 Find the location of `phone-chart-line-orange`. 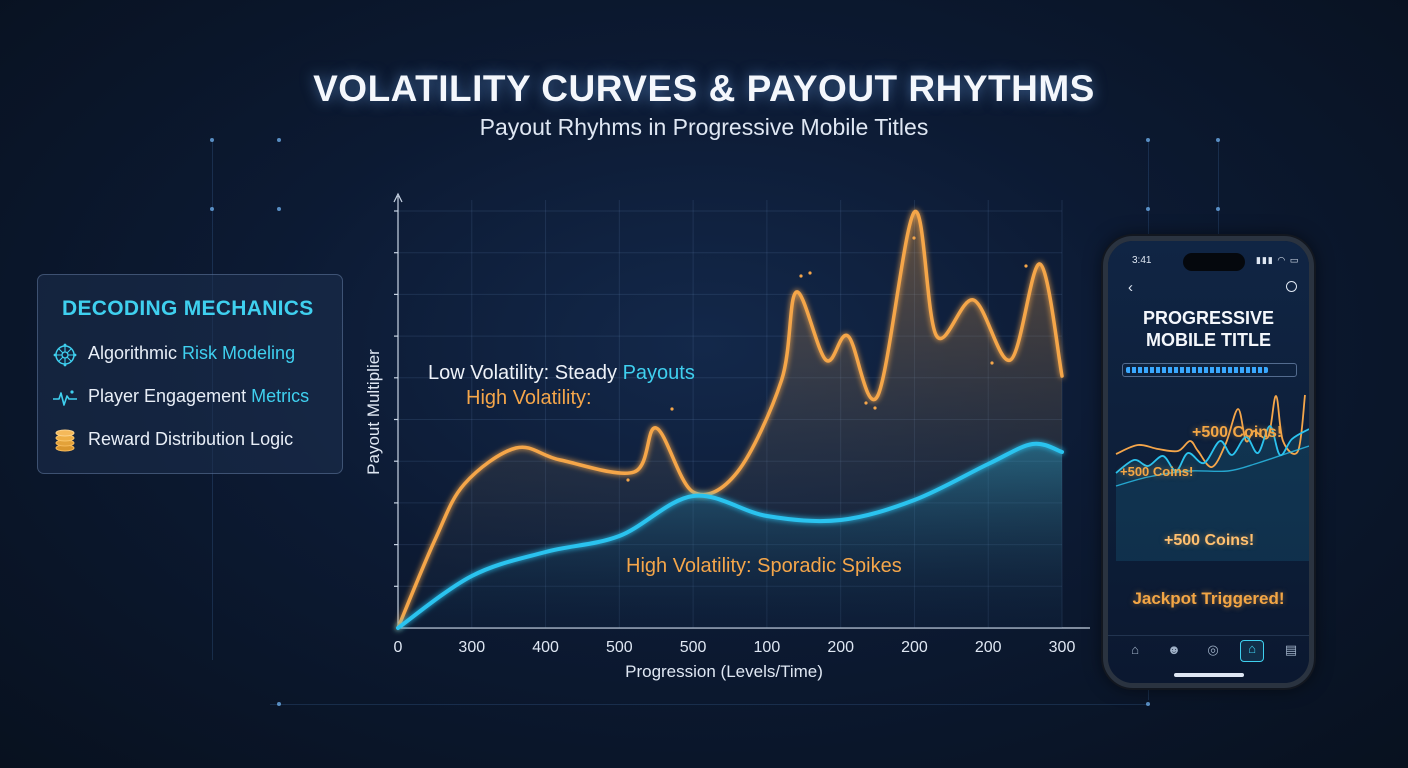

phone-chart-line-orange is located at coordinates (1210, 431).